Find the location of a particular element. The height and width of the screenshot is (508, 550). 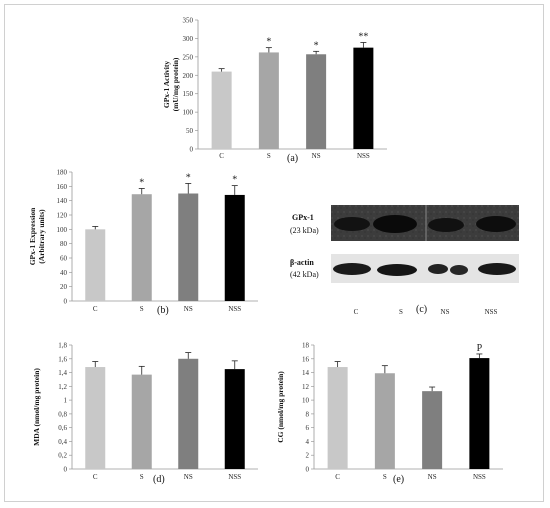

blot-actin-band-s is located at coordinates (397, 270).